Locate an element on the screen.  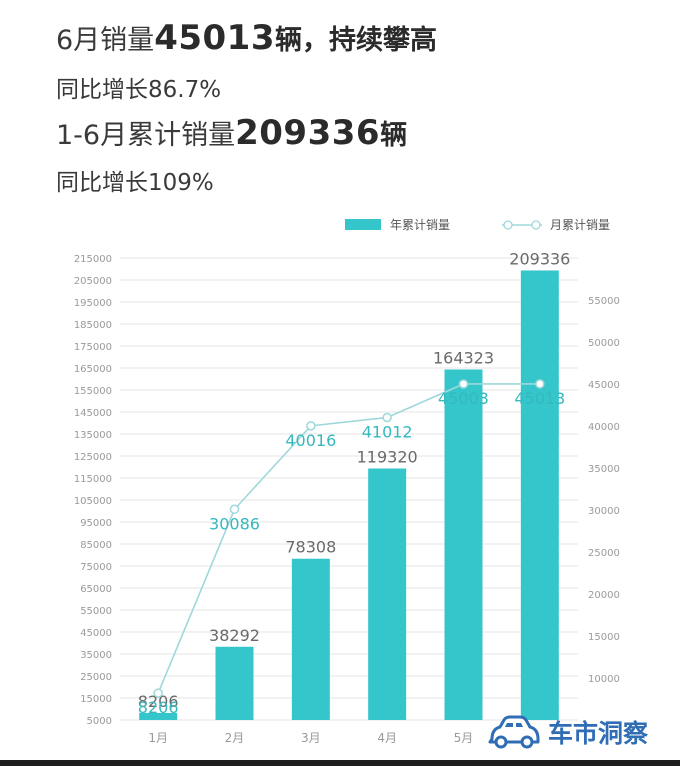
legend-bar-label: 年累计销量 is located at coordinates (420, 225).